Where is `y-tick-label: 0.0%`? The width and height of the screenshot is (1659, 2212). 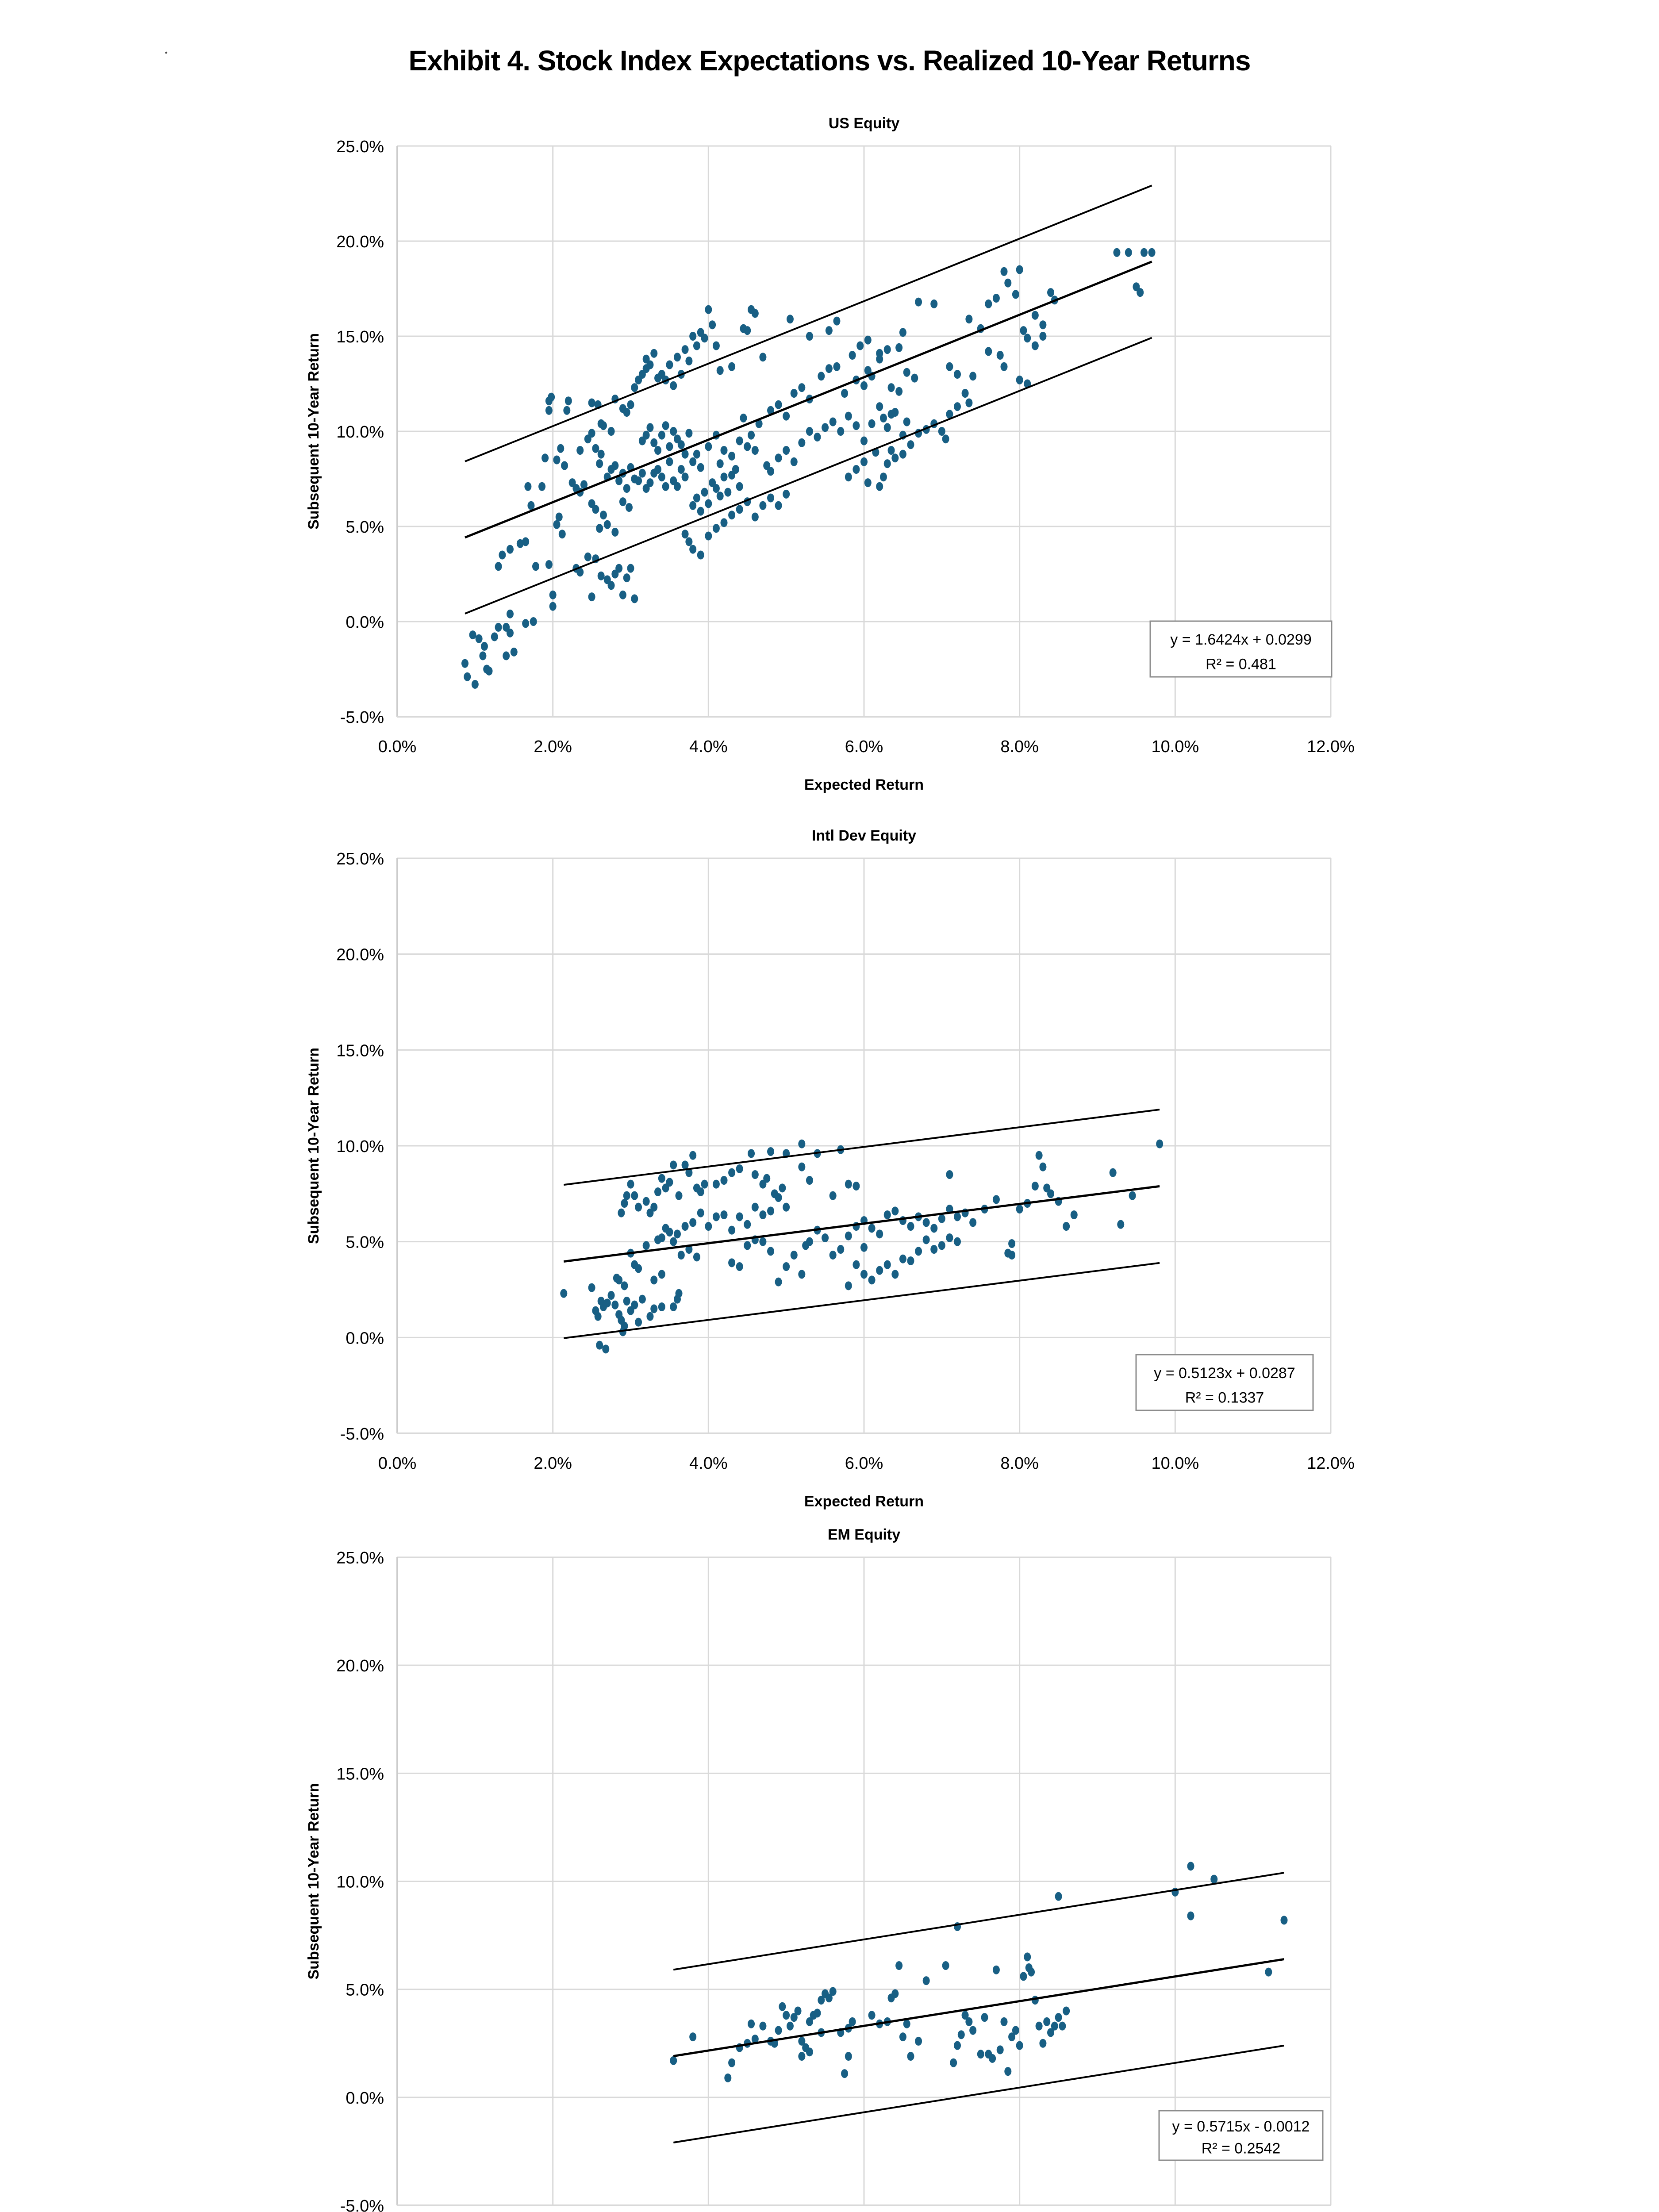
y-tick-label: 0.0% is located at coordinates (365, 1339).